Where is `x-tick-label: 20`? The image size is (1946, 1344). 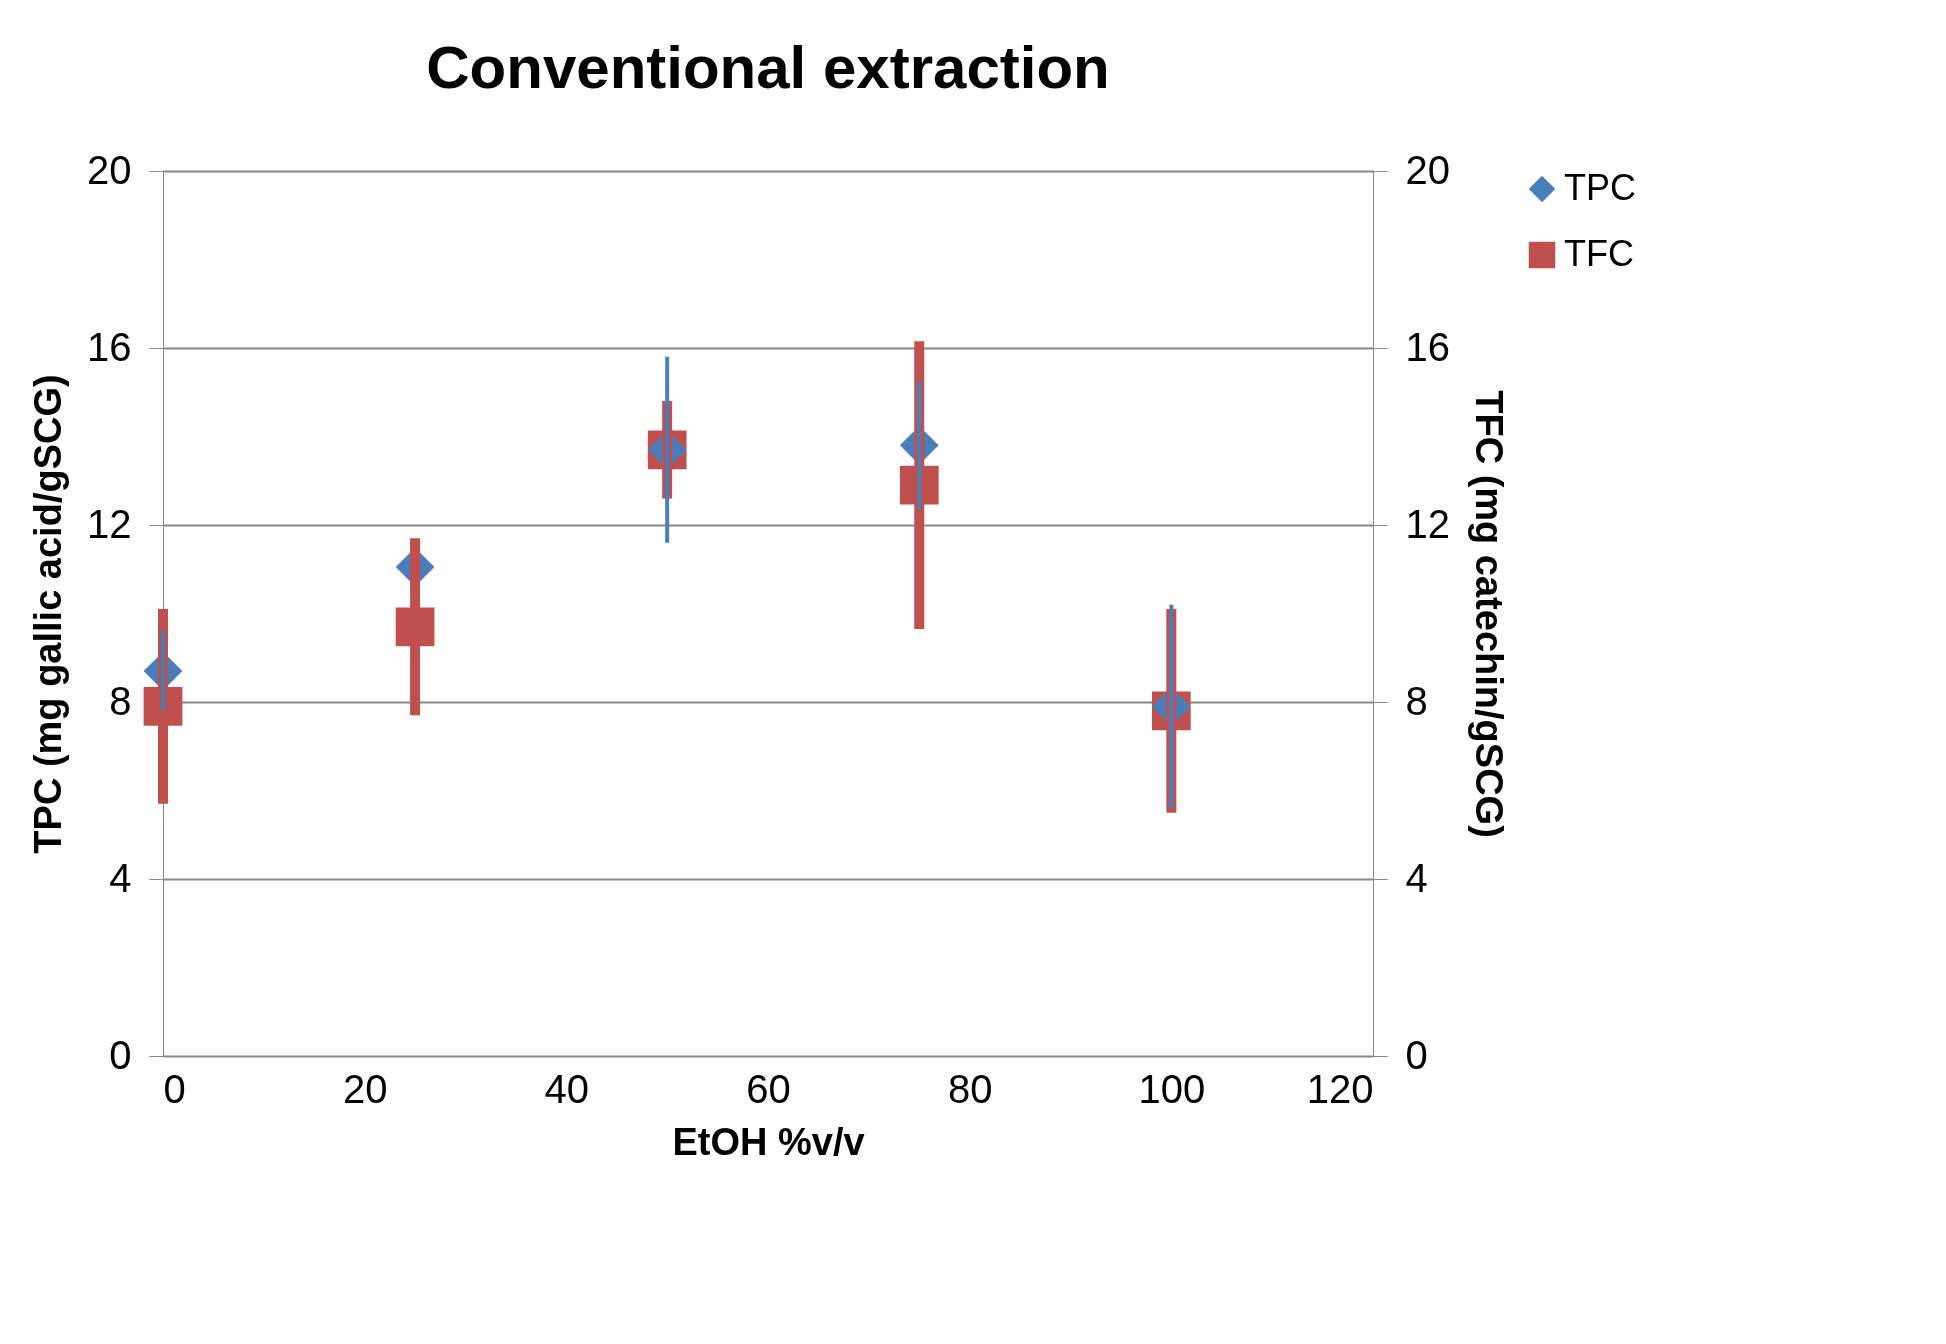
x-tick-label: 20 is located at coordinates (365, 1088).